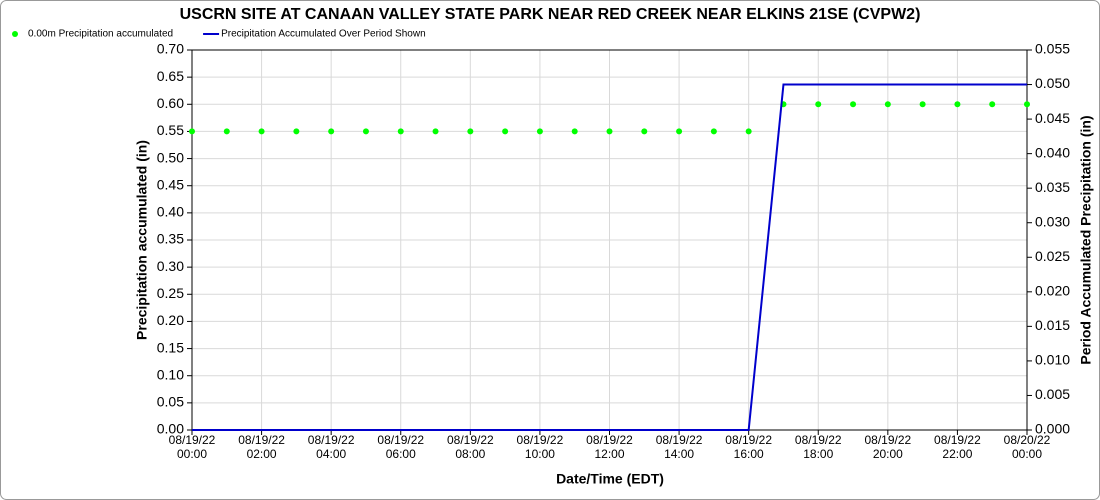  Describe the element at coordinates (170, 402) in the screenshot. I see `y-tick-label: 0.05` at that location.